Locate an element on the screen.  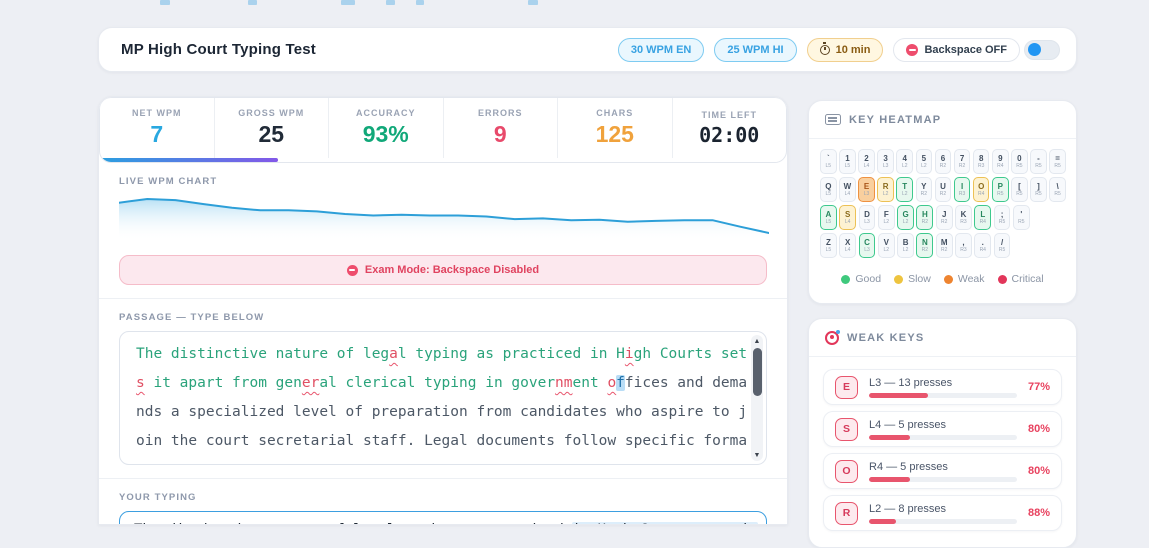
key-char: 3 is located at coordinates (885, 158).